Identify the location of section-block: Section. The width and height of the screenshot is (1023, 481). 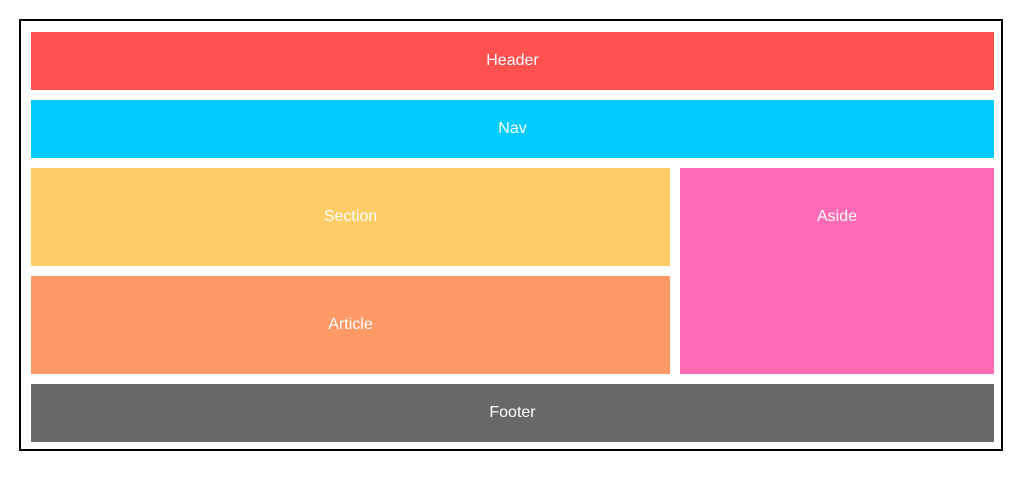
(350, 217).